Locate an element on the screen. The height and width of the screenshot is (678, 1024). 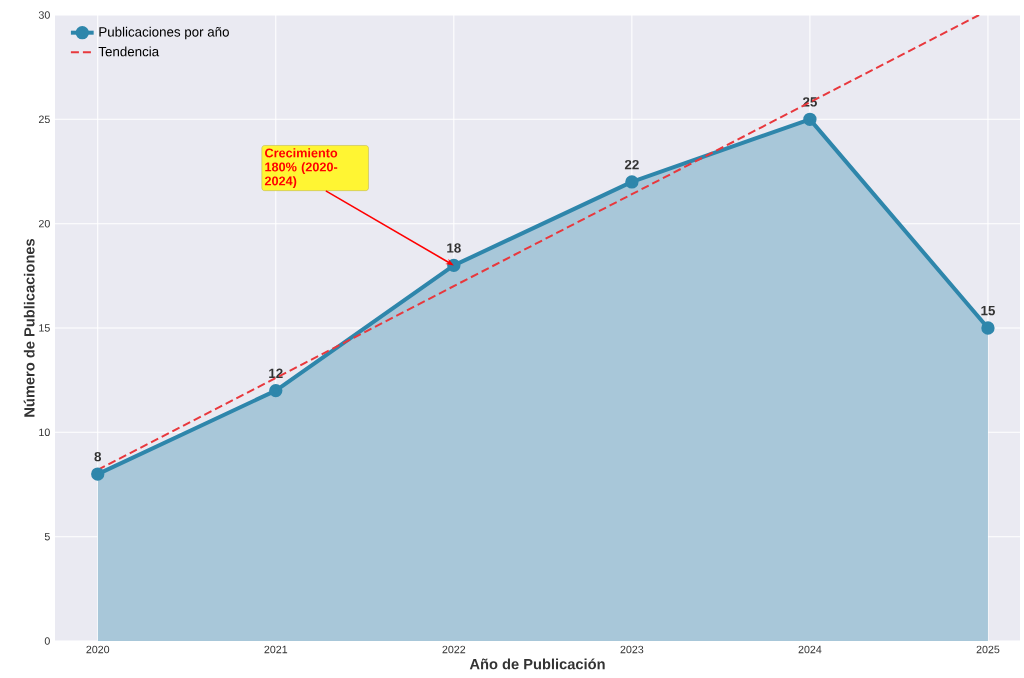
y-tick-label: 10 is located at coordinates (44, 432).